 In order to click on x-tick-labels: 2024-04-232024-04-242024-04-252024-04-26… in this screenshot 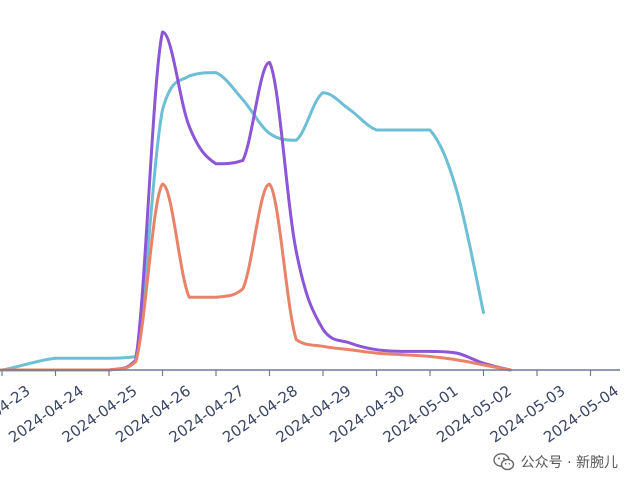, I will do `click(311, 414)`.